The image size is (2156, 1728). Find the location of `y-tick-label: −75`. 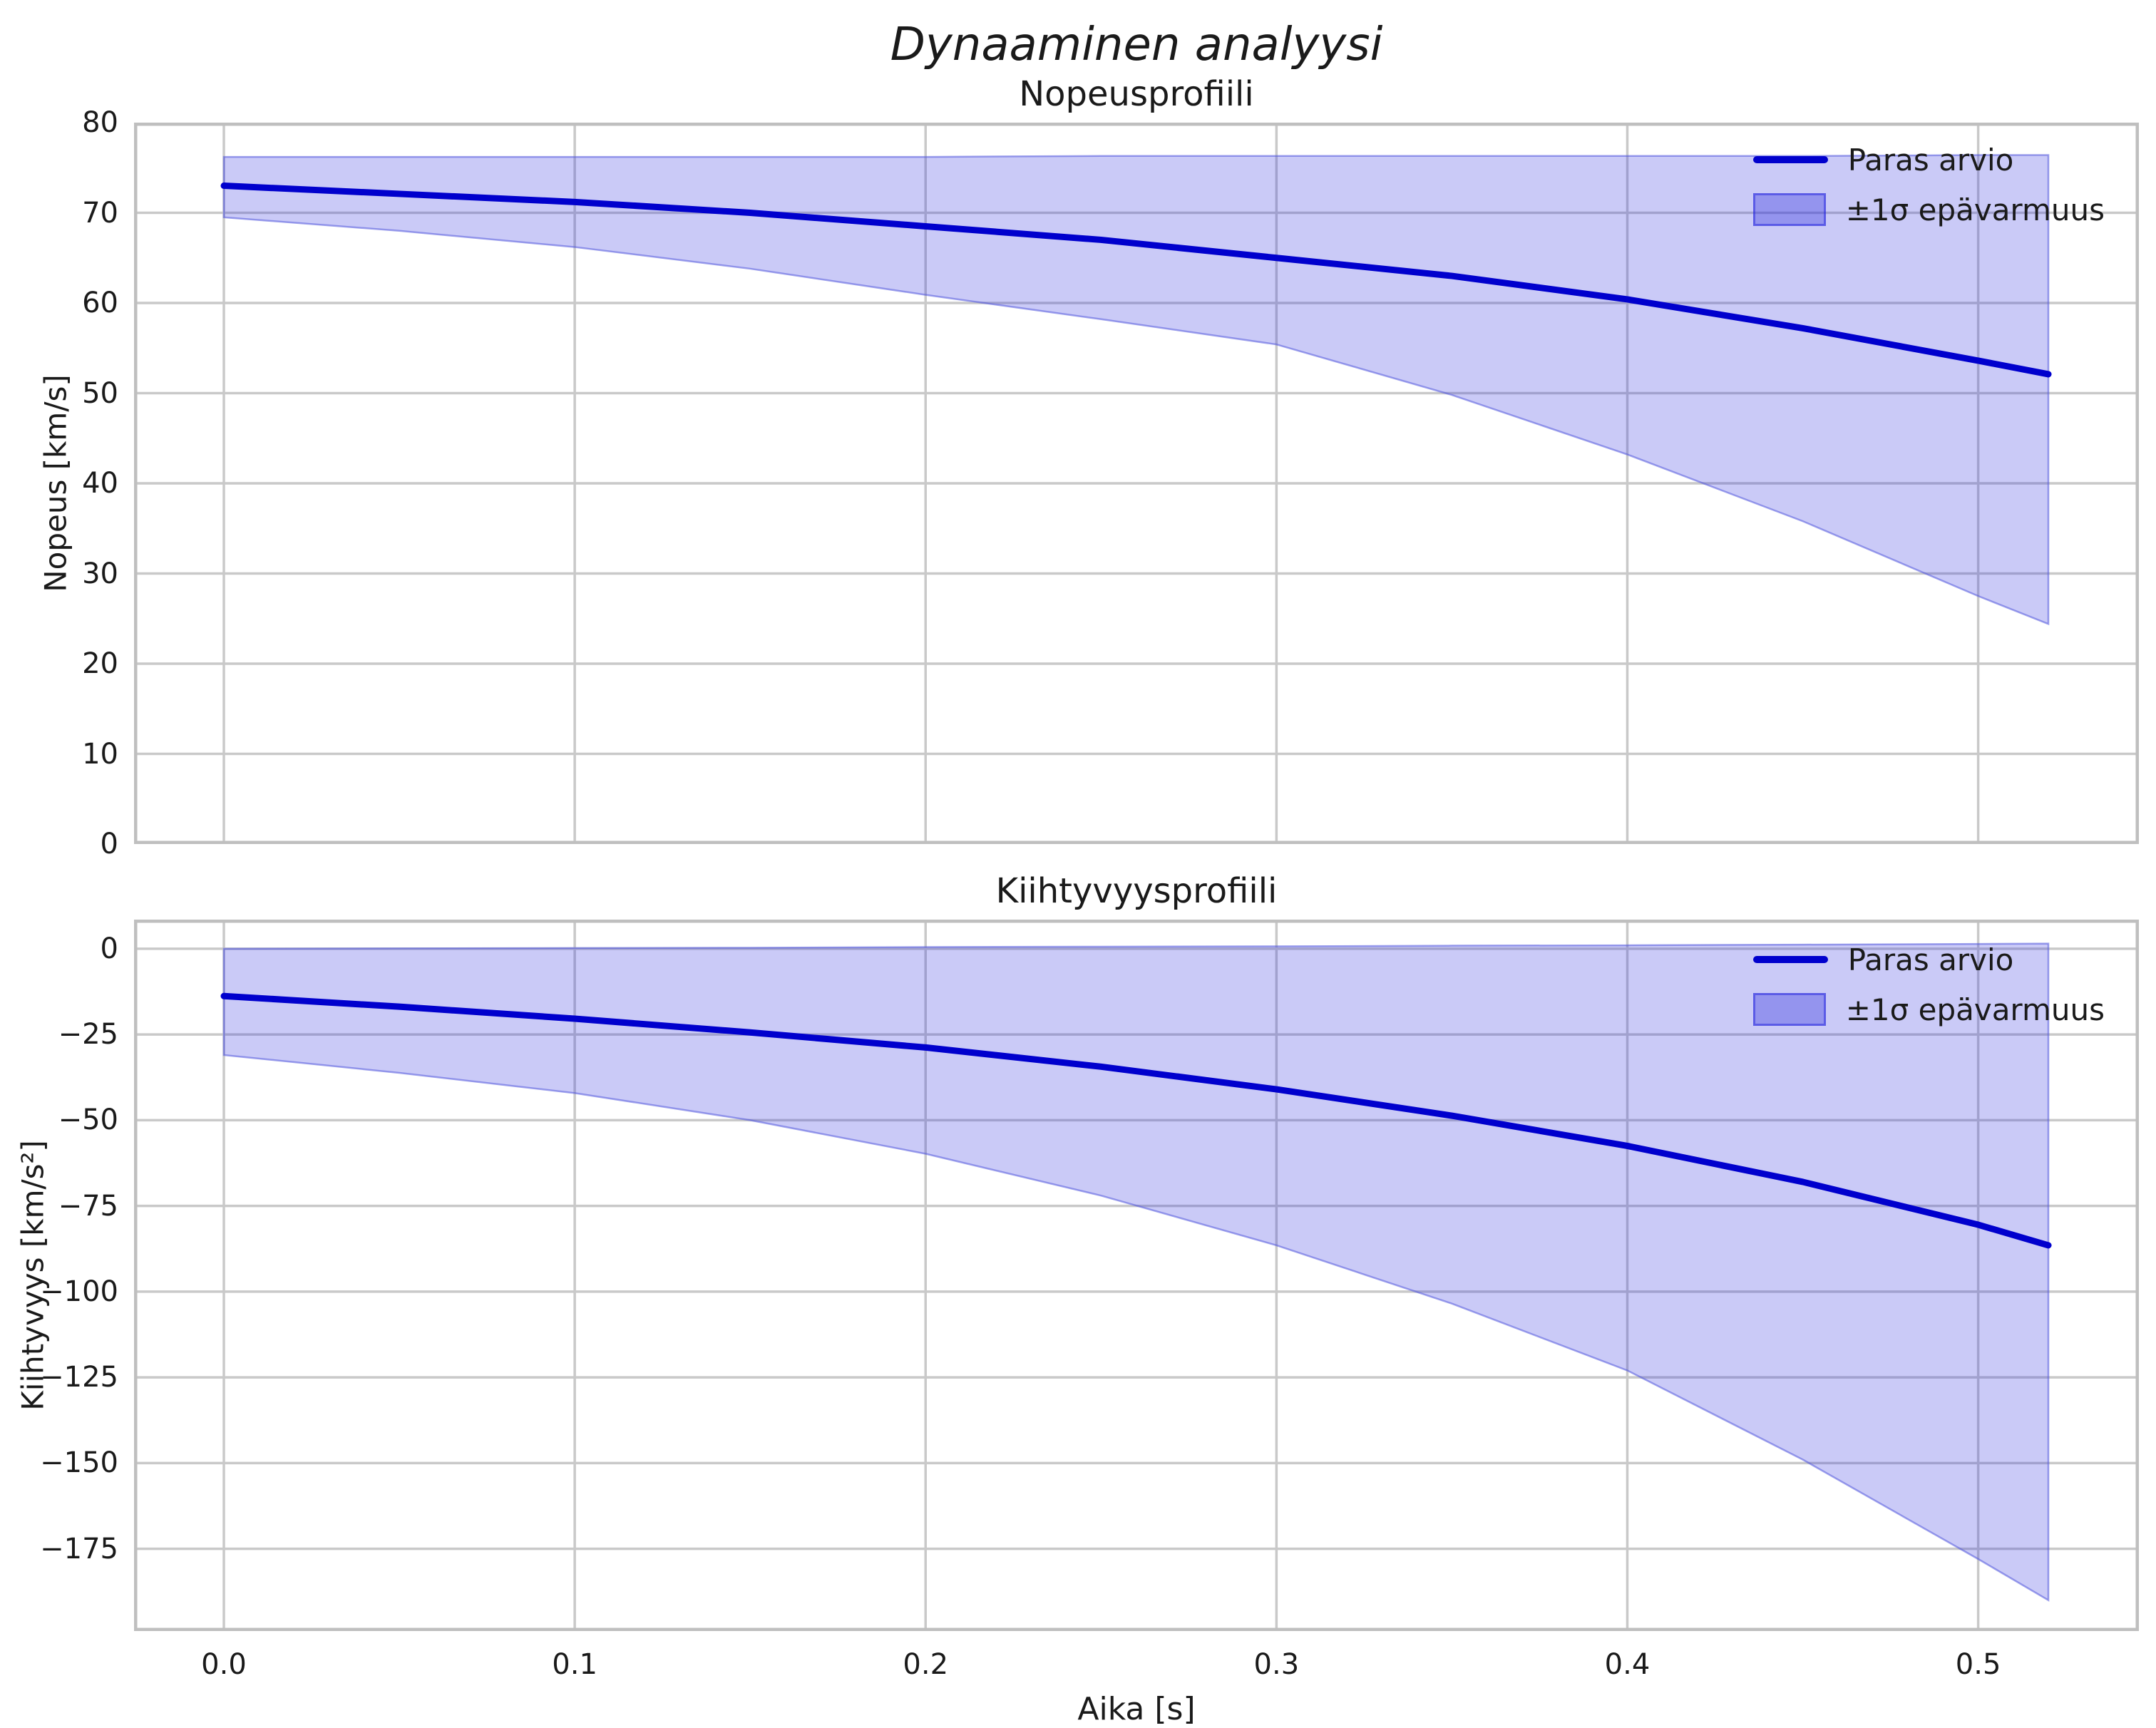

y-tick-label: −75 is located at coordinates (88, 1206).